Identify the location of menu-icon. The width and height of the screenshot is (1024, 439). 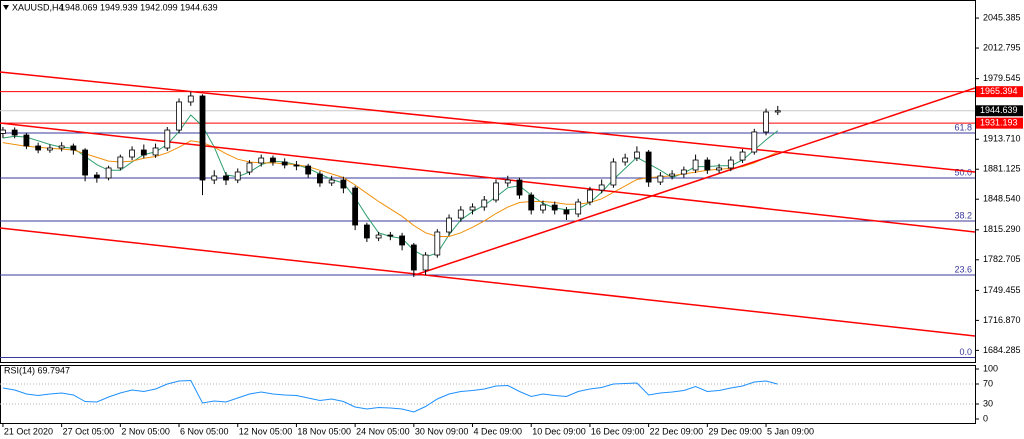
(6, 7).